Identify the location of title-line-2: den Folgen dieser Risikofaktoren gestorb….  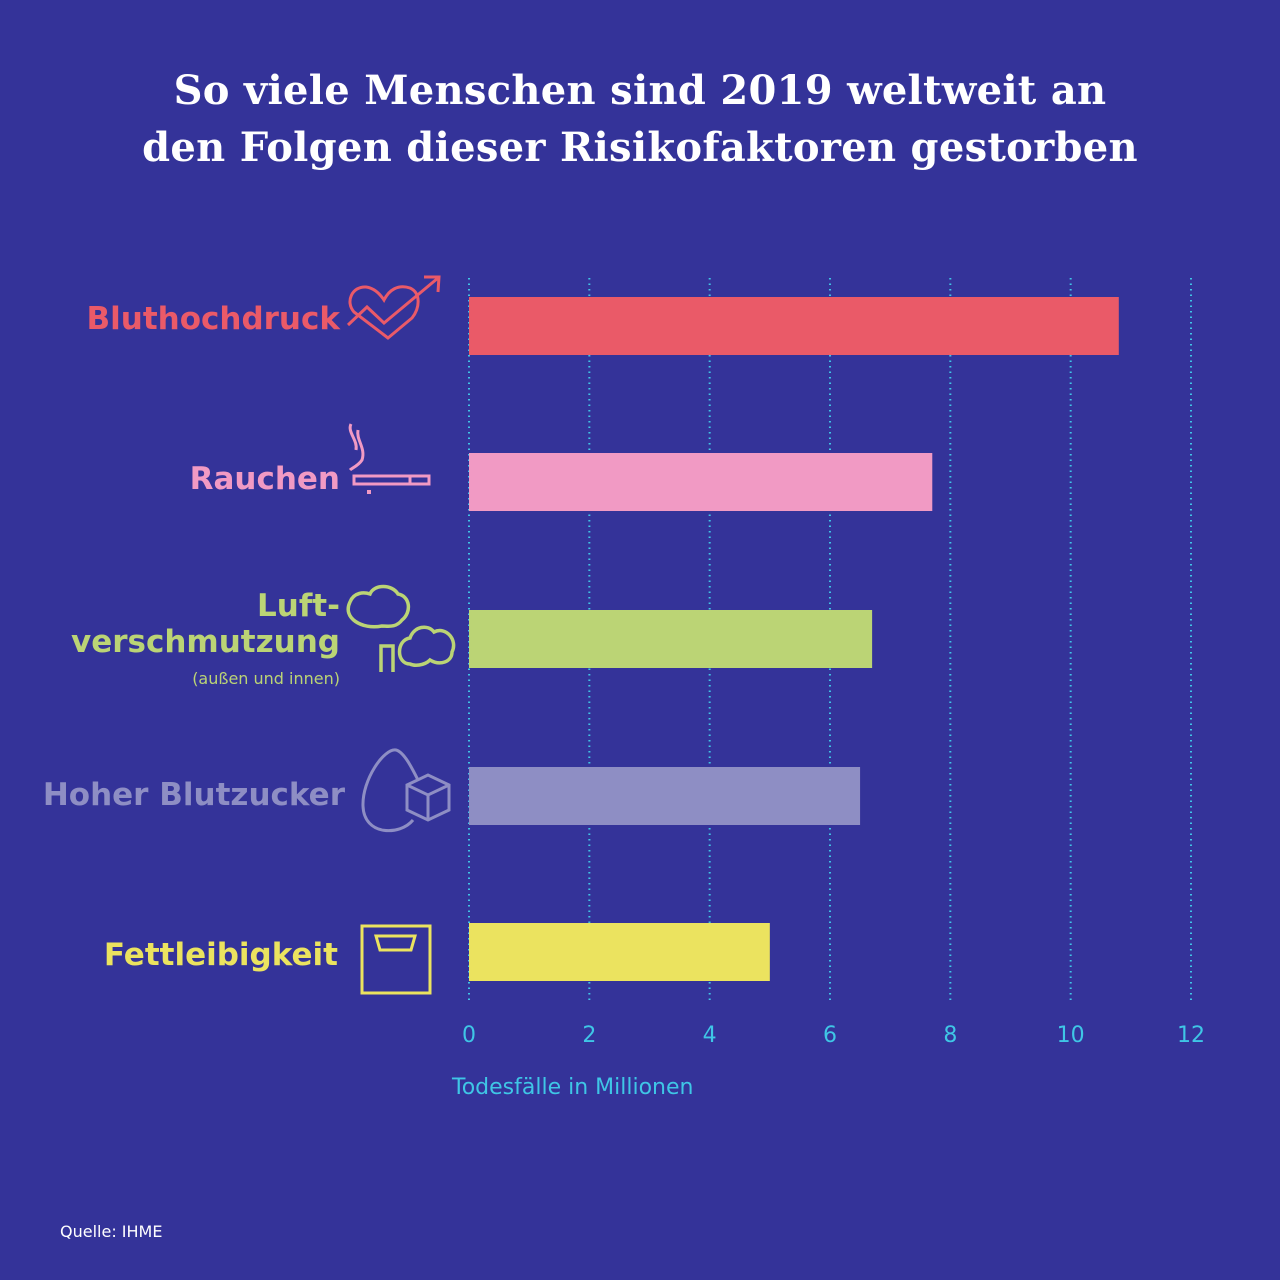
(640, 147).